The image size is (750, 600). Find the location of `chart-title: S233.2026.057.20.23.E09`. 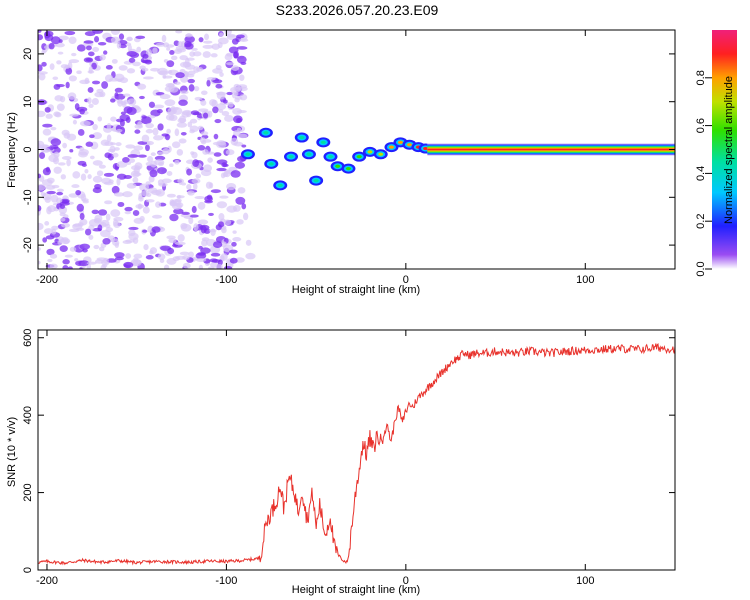

chart-title: S233.2026.057.20.23.E09 is located at coordinates (357, 10).